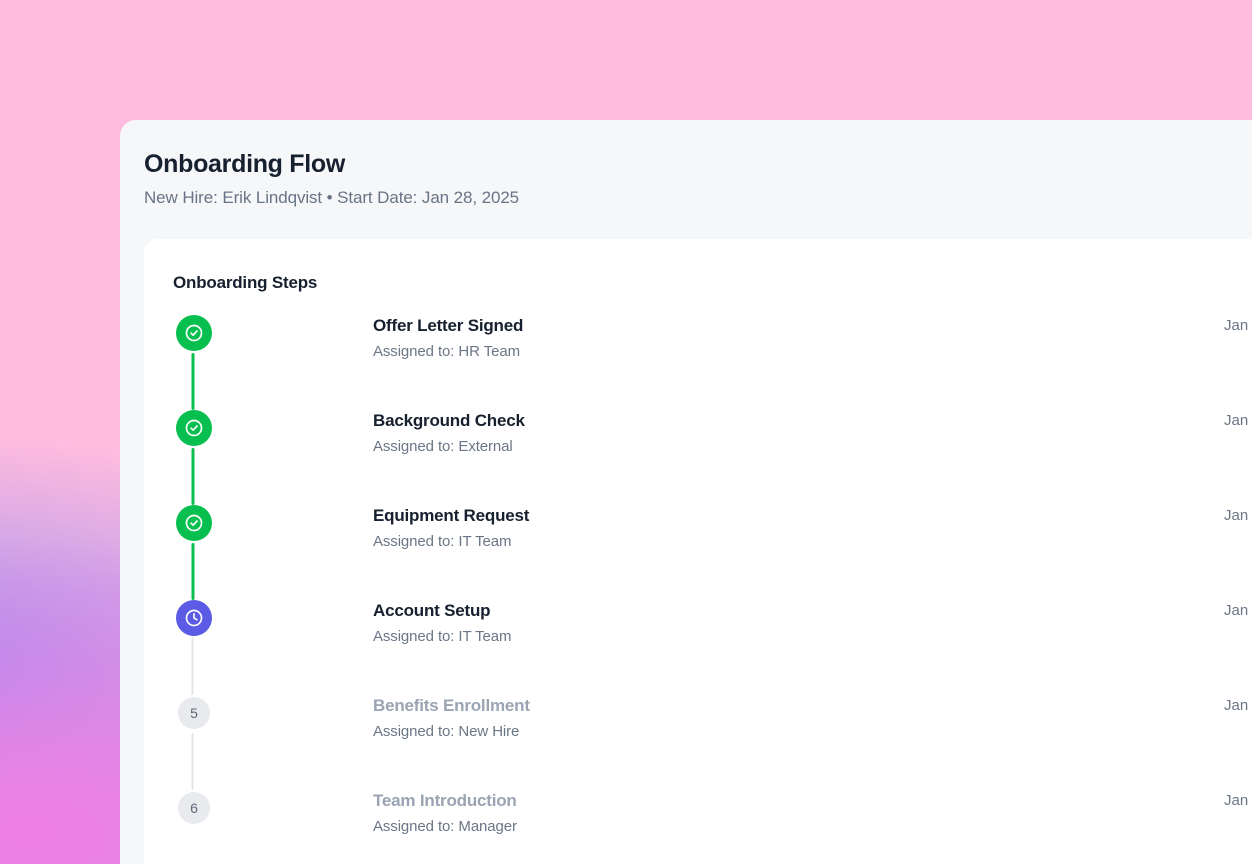 The height and width of the screenshot is (864, 1252). I want to click on step-title: Equipment Request, so click(451, 515).